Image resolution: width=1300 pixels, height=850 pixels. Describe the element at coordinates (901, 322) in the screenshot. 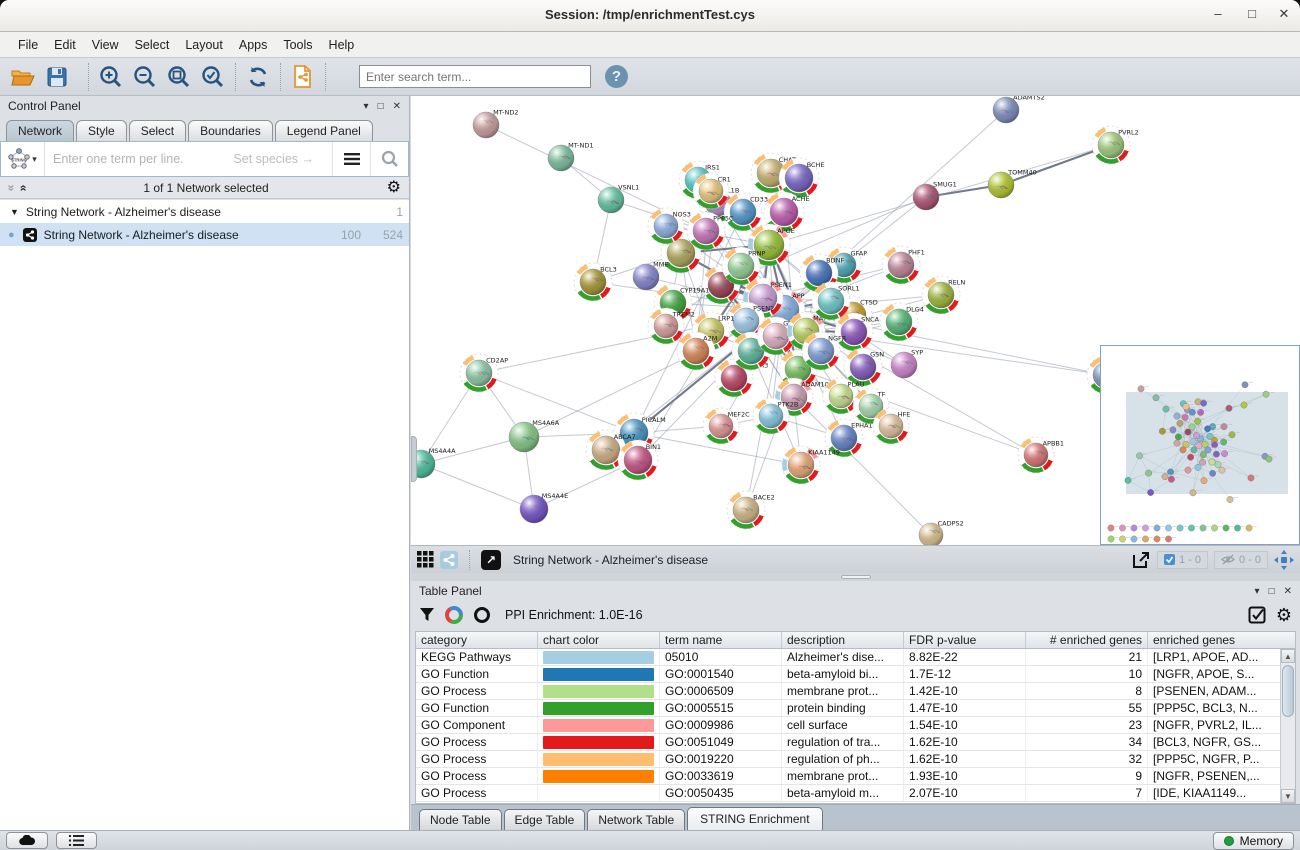

I see `network-node-DLG4: DLG4` at that location.